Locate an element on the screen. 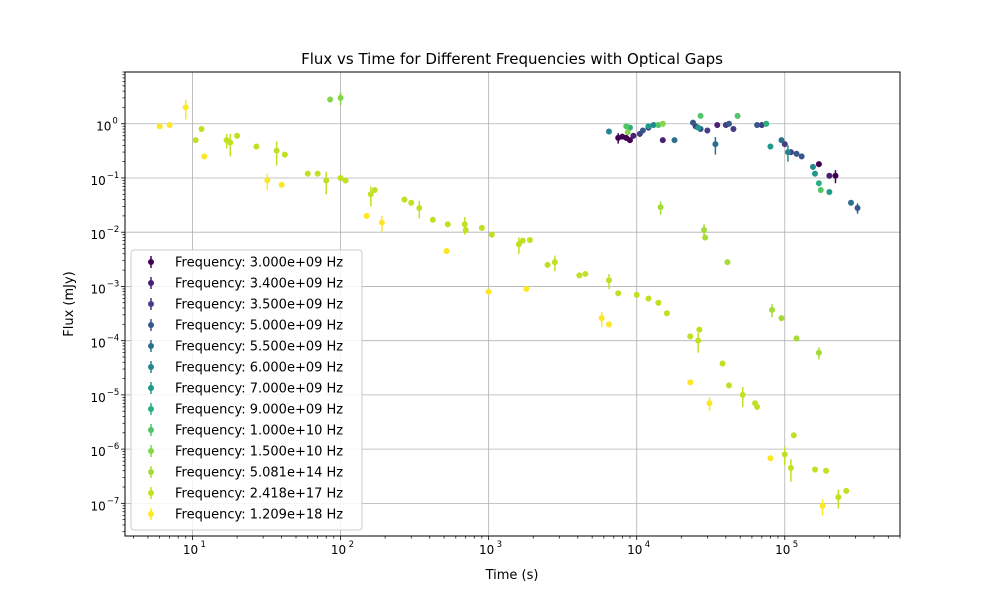 Image resolution: width=1000 pixels, height=604 pixels. x-axis: 10 1 10 2 10 3 10 4 10 5 is located at coordinates (517, 546).